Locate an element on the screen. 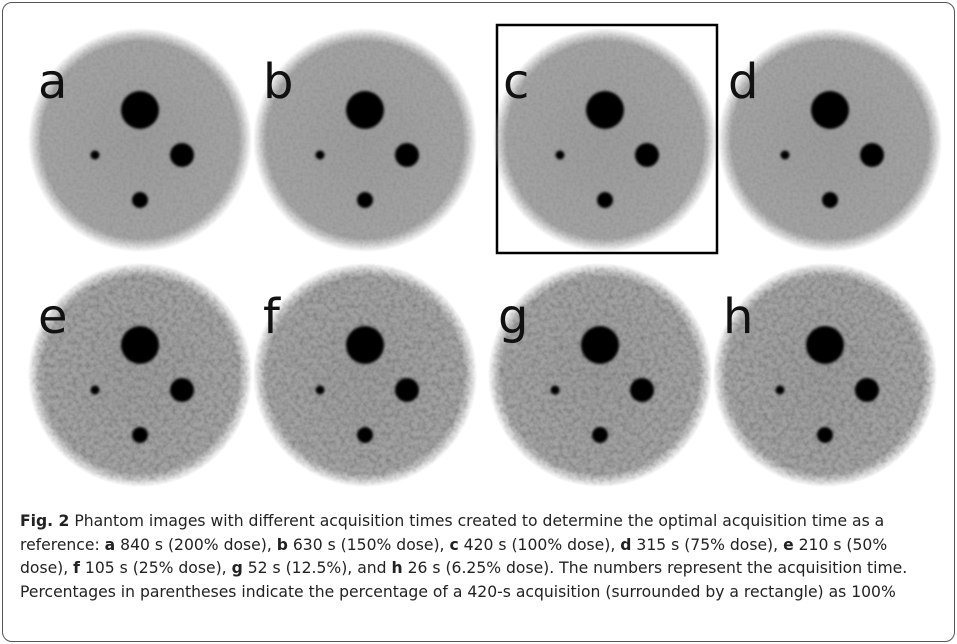 This screenshot has height=644, width=957. caption-bold: c is located at coordinates (454, 544).